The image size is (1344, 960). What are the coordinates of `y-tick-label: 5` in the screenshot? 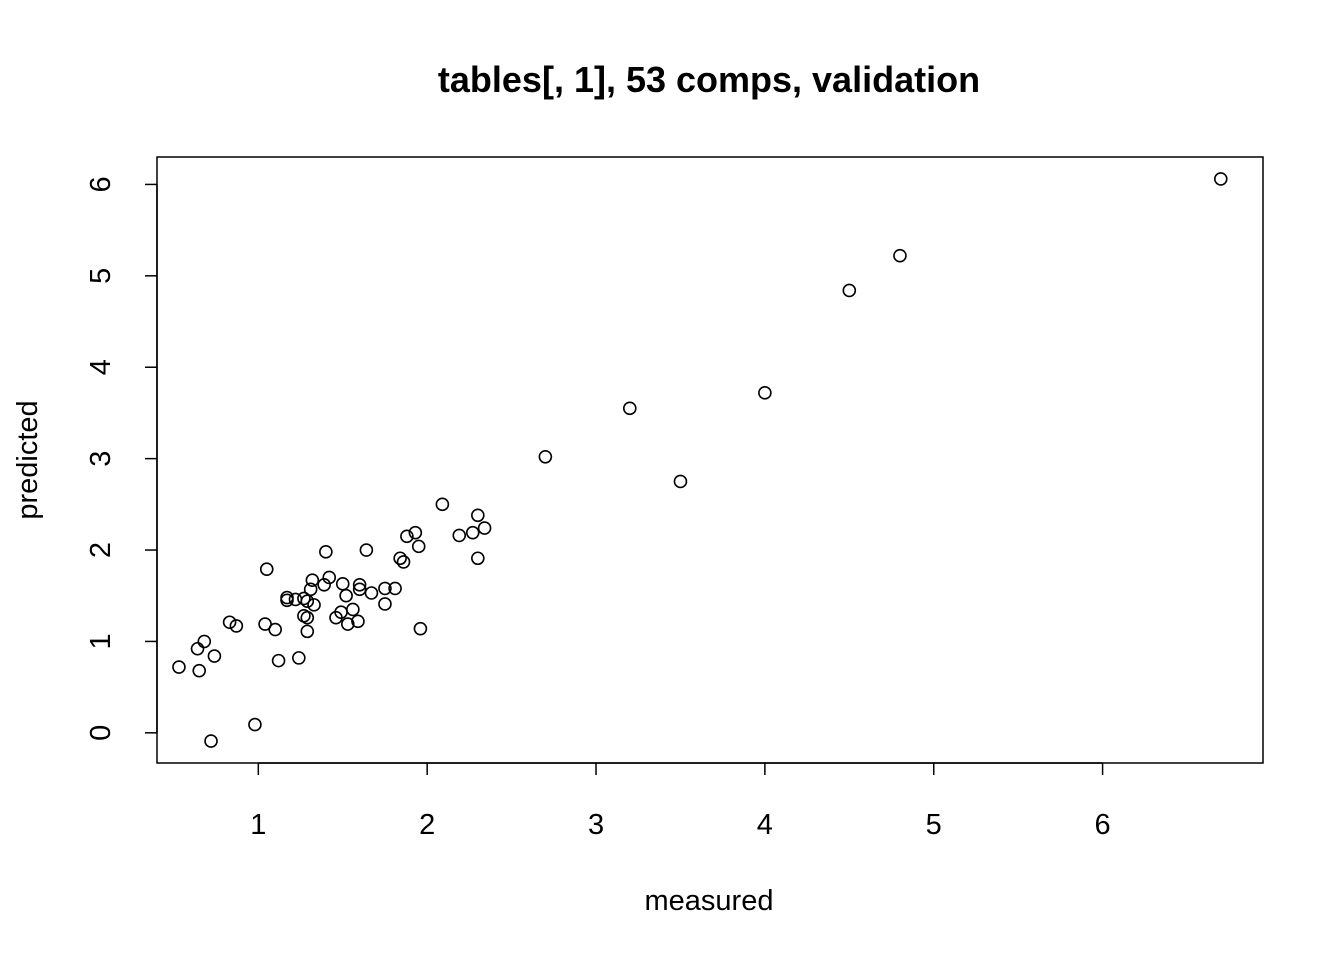 It's located at (101, 276).